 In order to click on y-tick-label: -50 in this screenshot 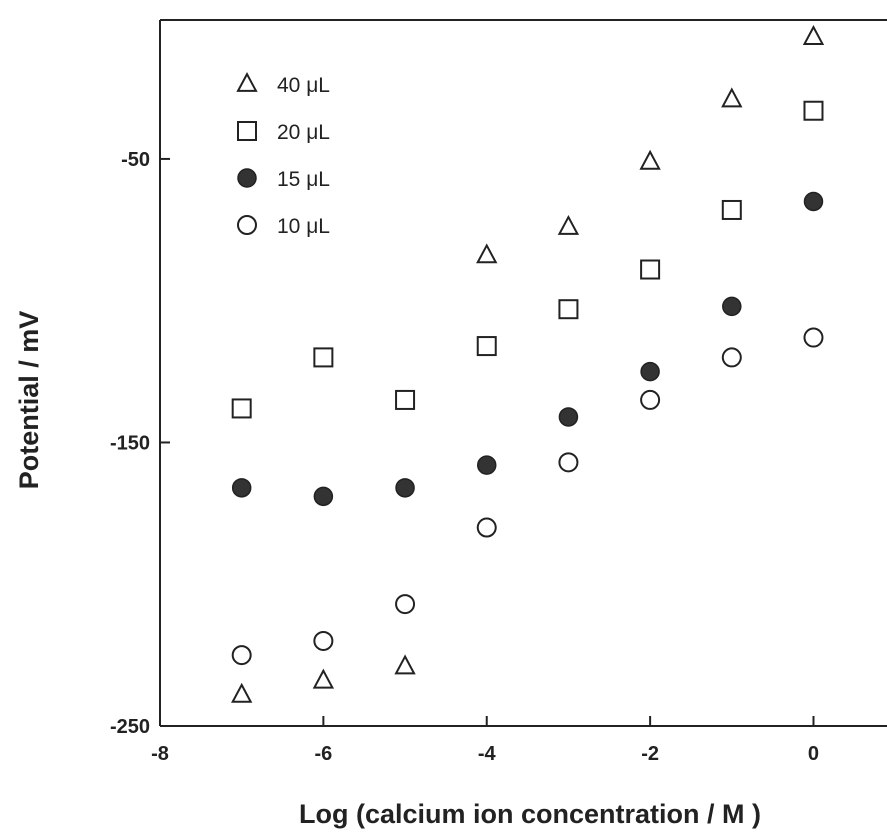, I will do `click(135, 160)`.